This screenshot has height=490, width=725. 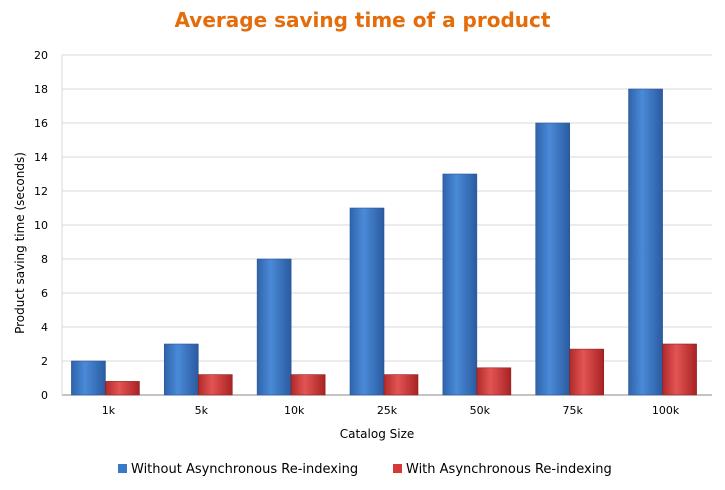 I want to click on bar-without-75k, so click(x=553, y=259).